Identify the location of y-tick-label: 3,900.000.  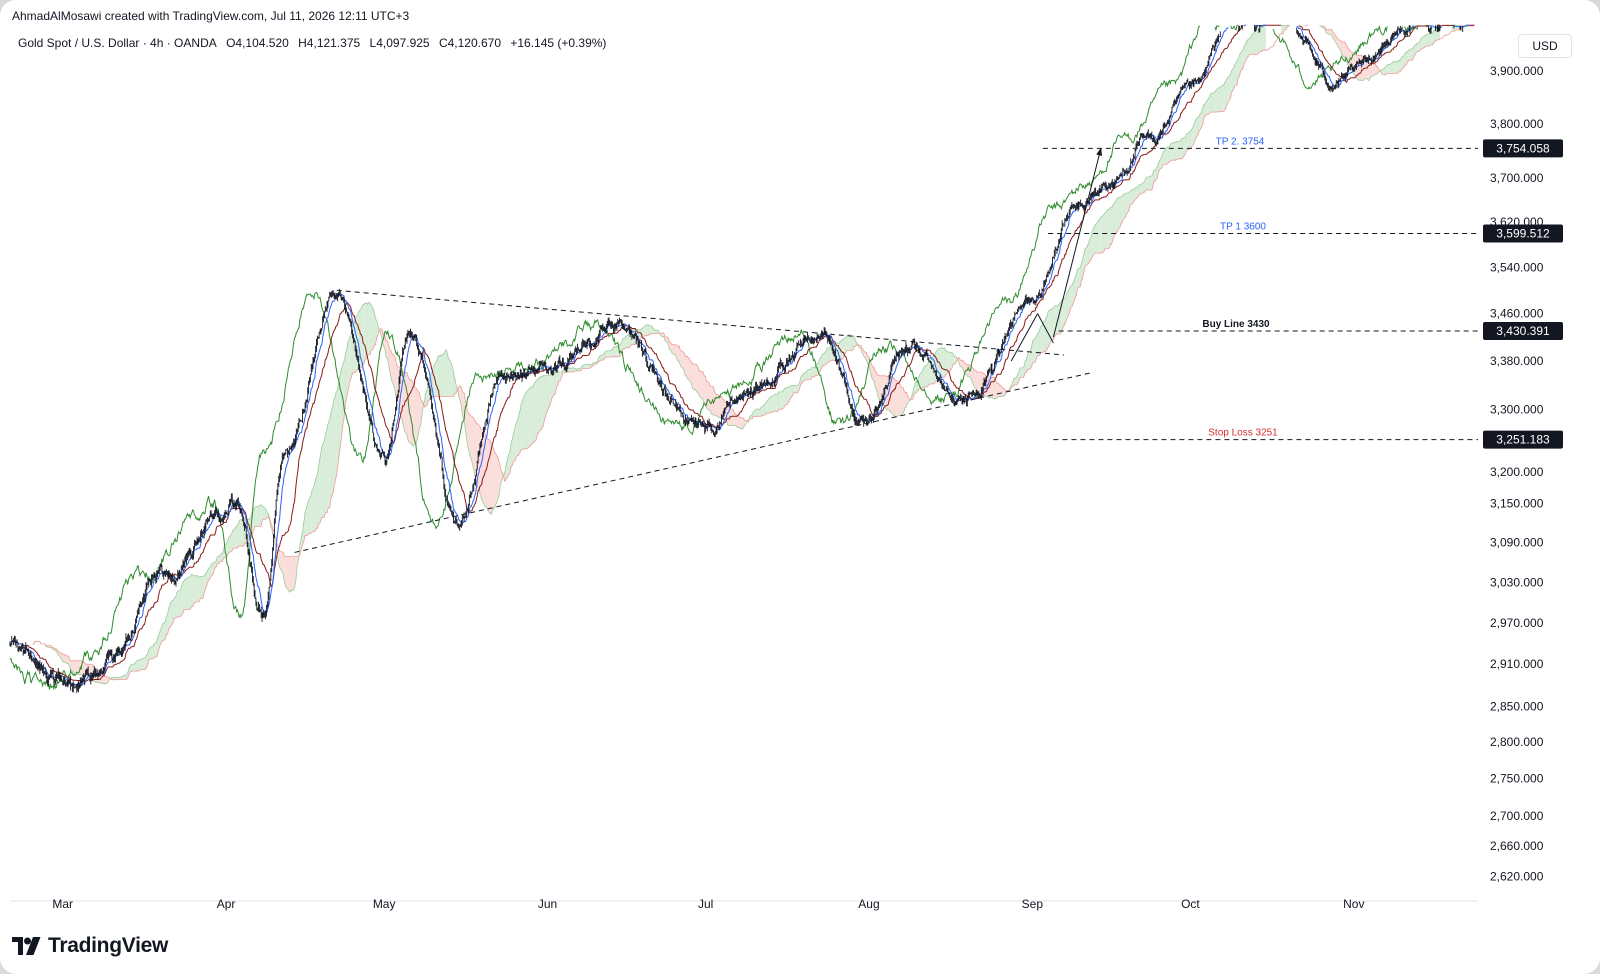
(1517, 71).